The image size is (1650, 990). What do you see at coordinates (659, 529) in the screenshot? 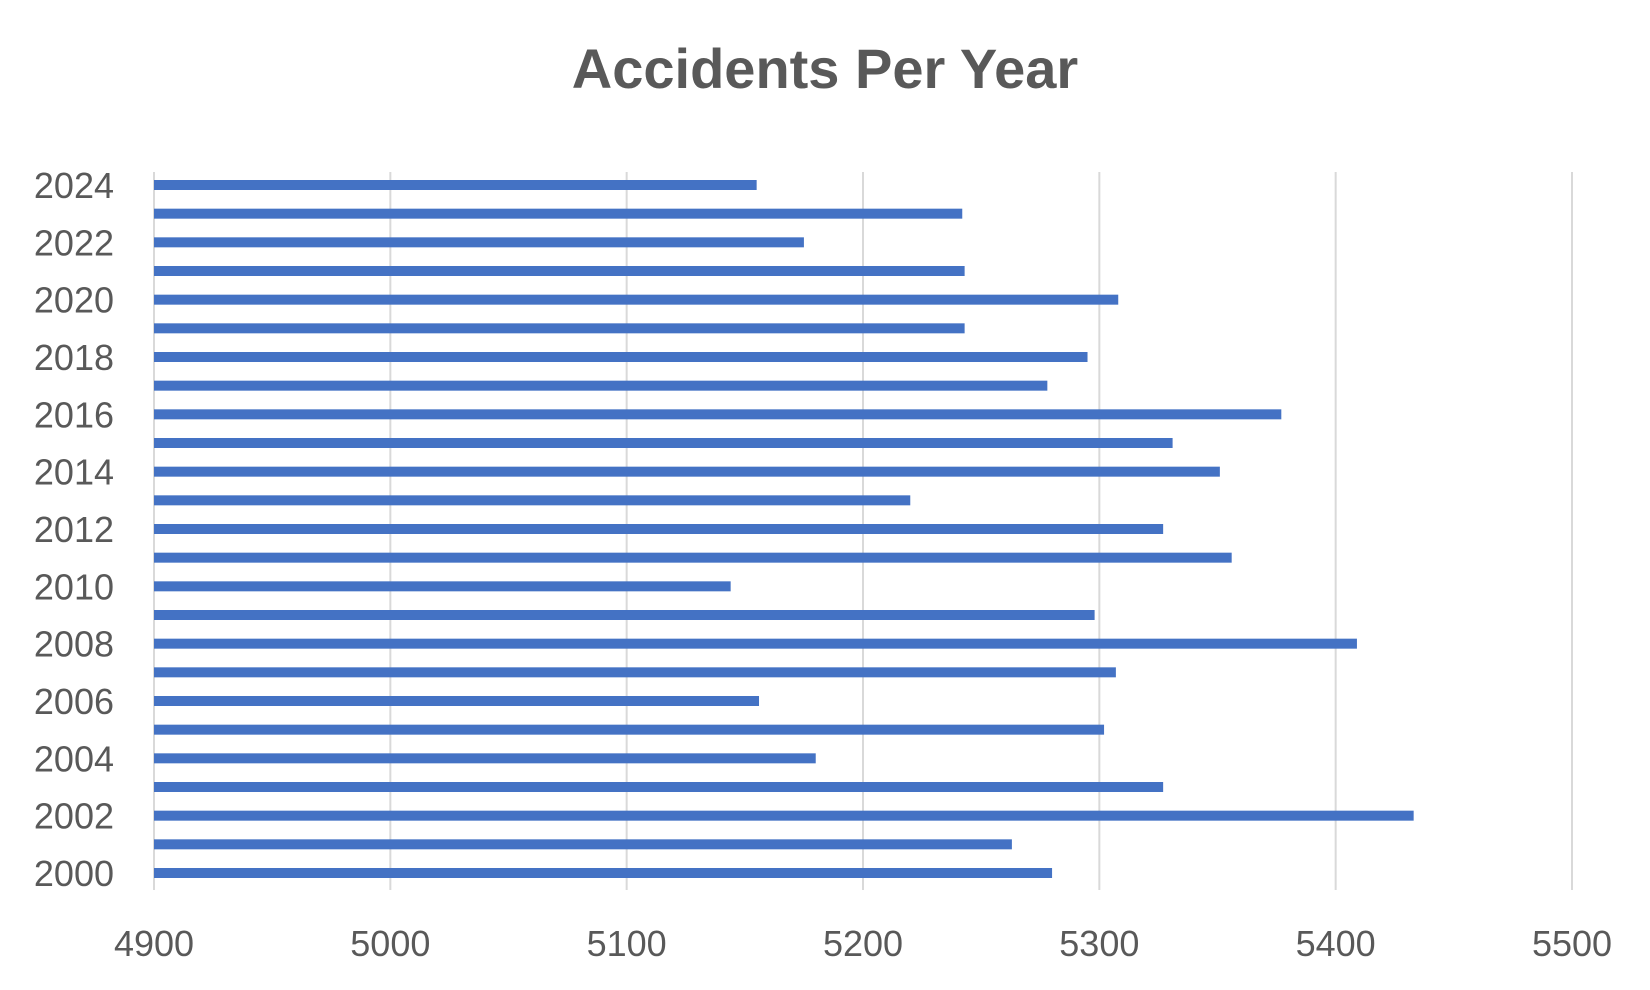
I see `bar-2012` at bounding box center [659, 529].